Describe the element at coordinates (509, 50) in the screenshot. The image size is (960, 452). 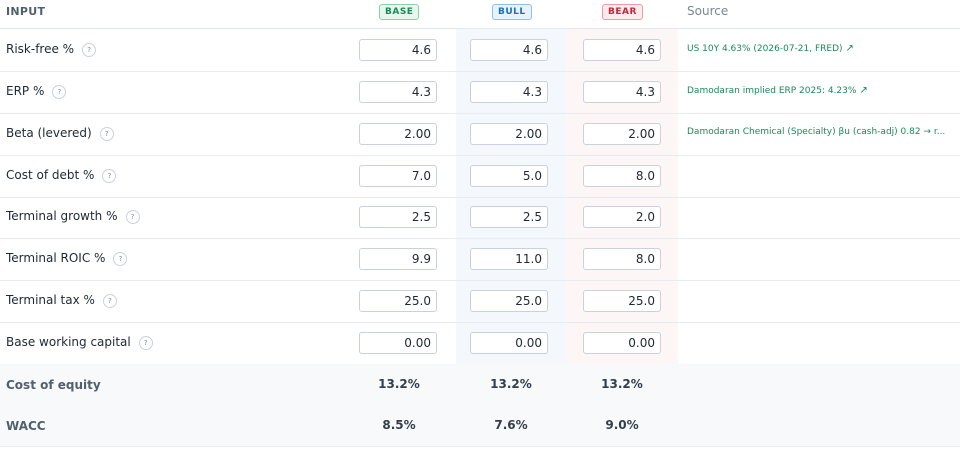
I see `risk-free-bull-input` at that location.